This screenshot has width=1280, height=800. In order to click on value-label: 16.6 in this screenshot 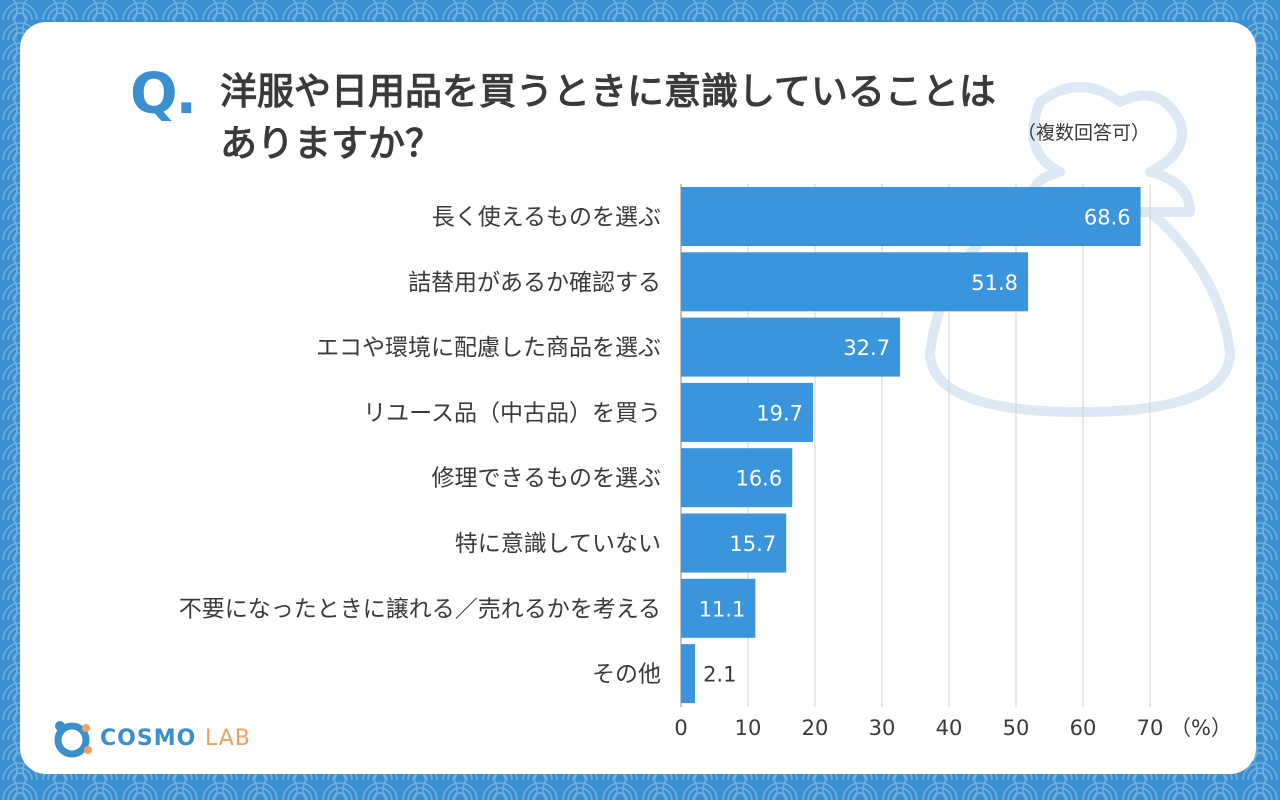, I will do `click(758, 479)`.